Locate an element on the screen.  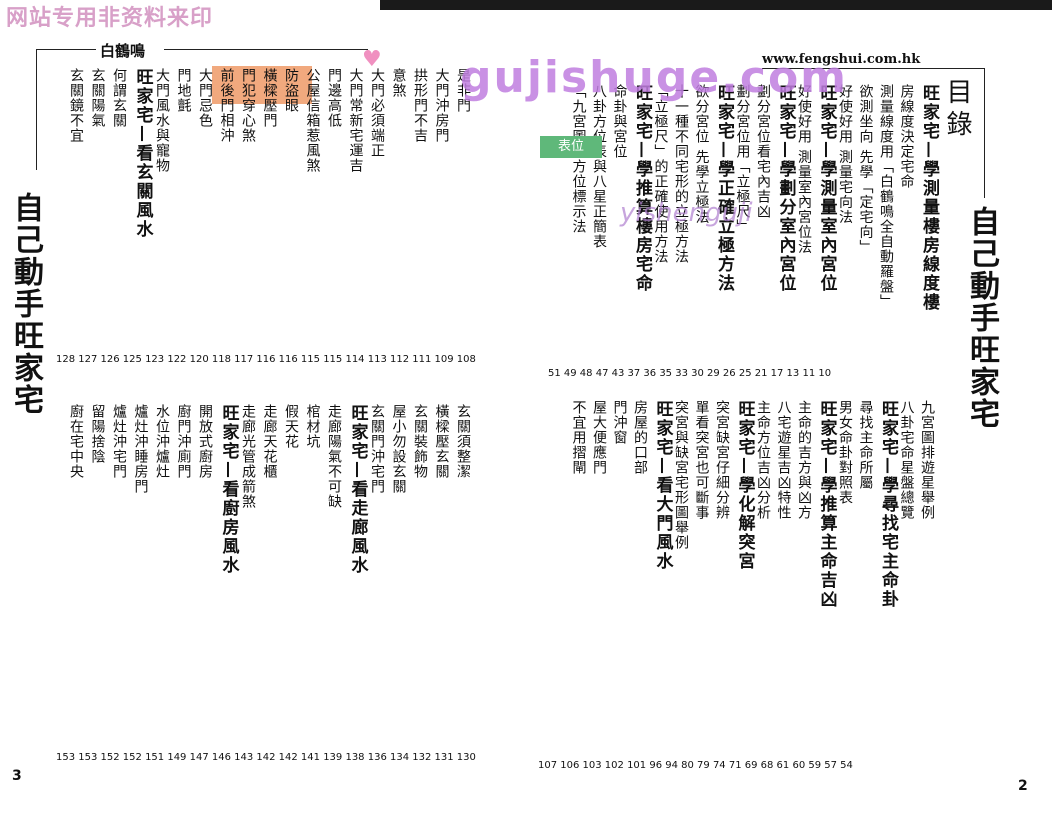
top-bar is located at coordinates (526, 12).